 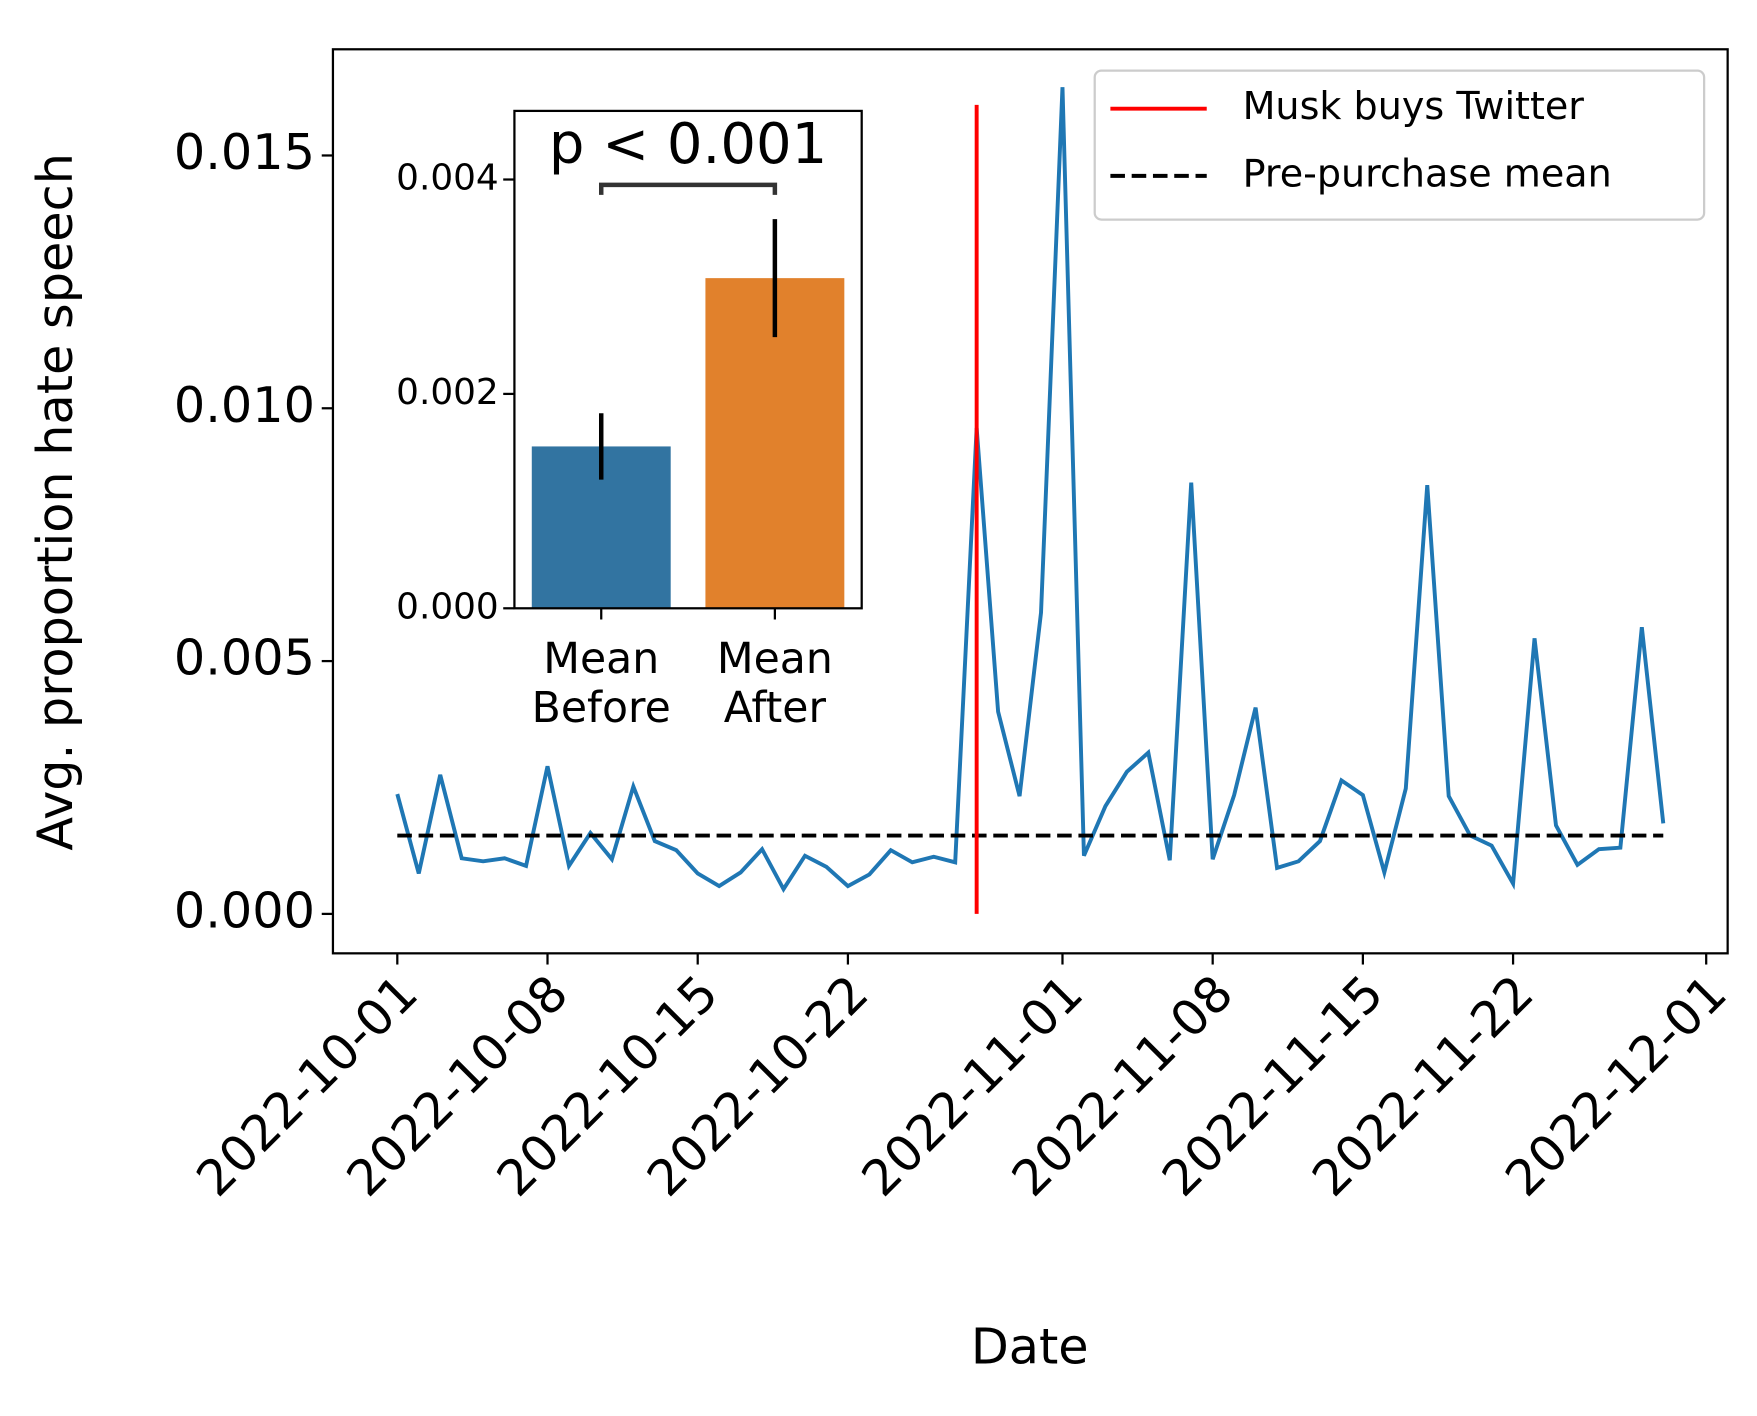 I want to click on significance-label: p < 0.001, so click(x=688, y=144).